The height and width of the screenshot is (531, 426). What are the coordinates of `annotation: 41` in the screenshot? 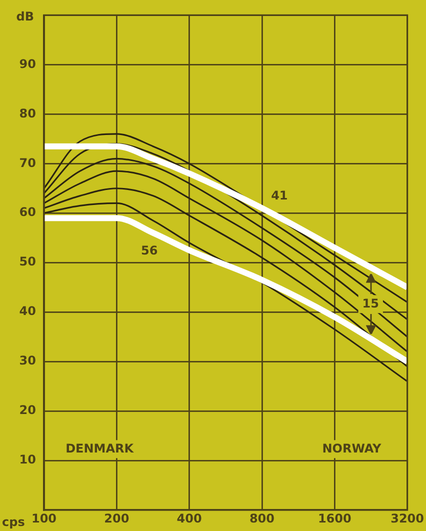 It's located at (279, 195).